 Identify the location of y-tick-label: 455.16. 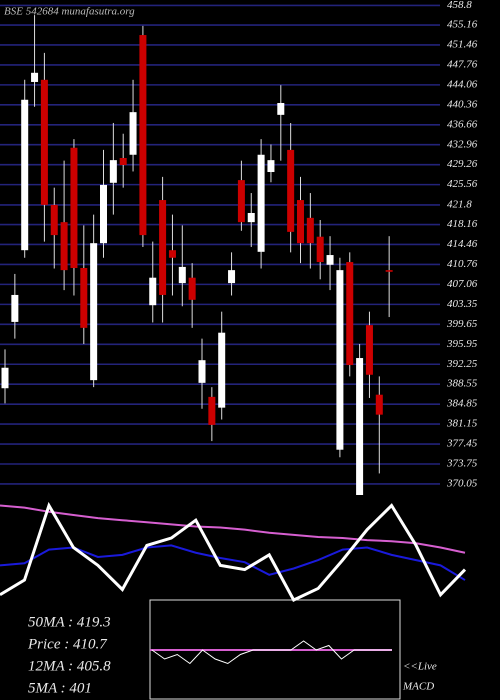
(462, 25).